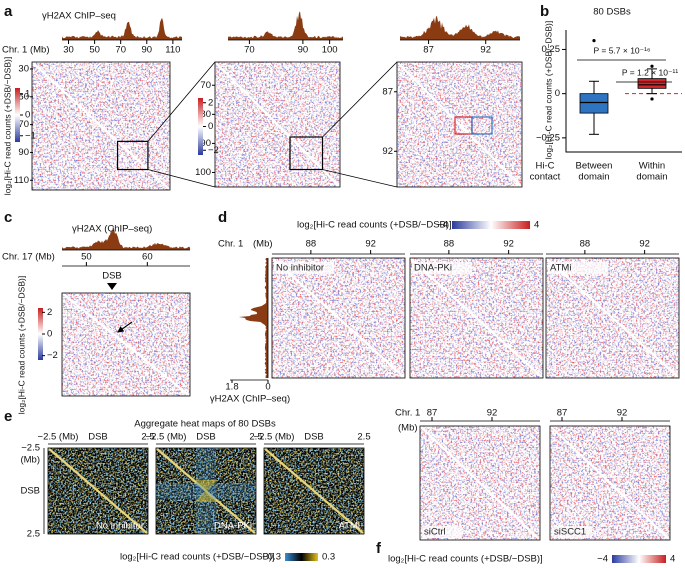  Describe the element at coordinates (482, 125) in the screenshot. I see `highlight-box` at that location.